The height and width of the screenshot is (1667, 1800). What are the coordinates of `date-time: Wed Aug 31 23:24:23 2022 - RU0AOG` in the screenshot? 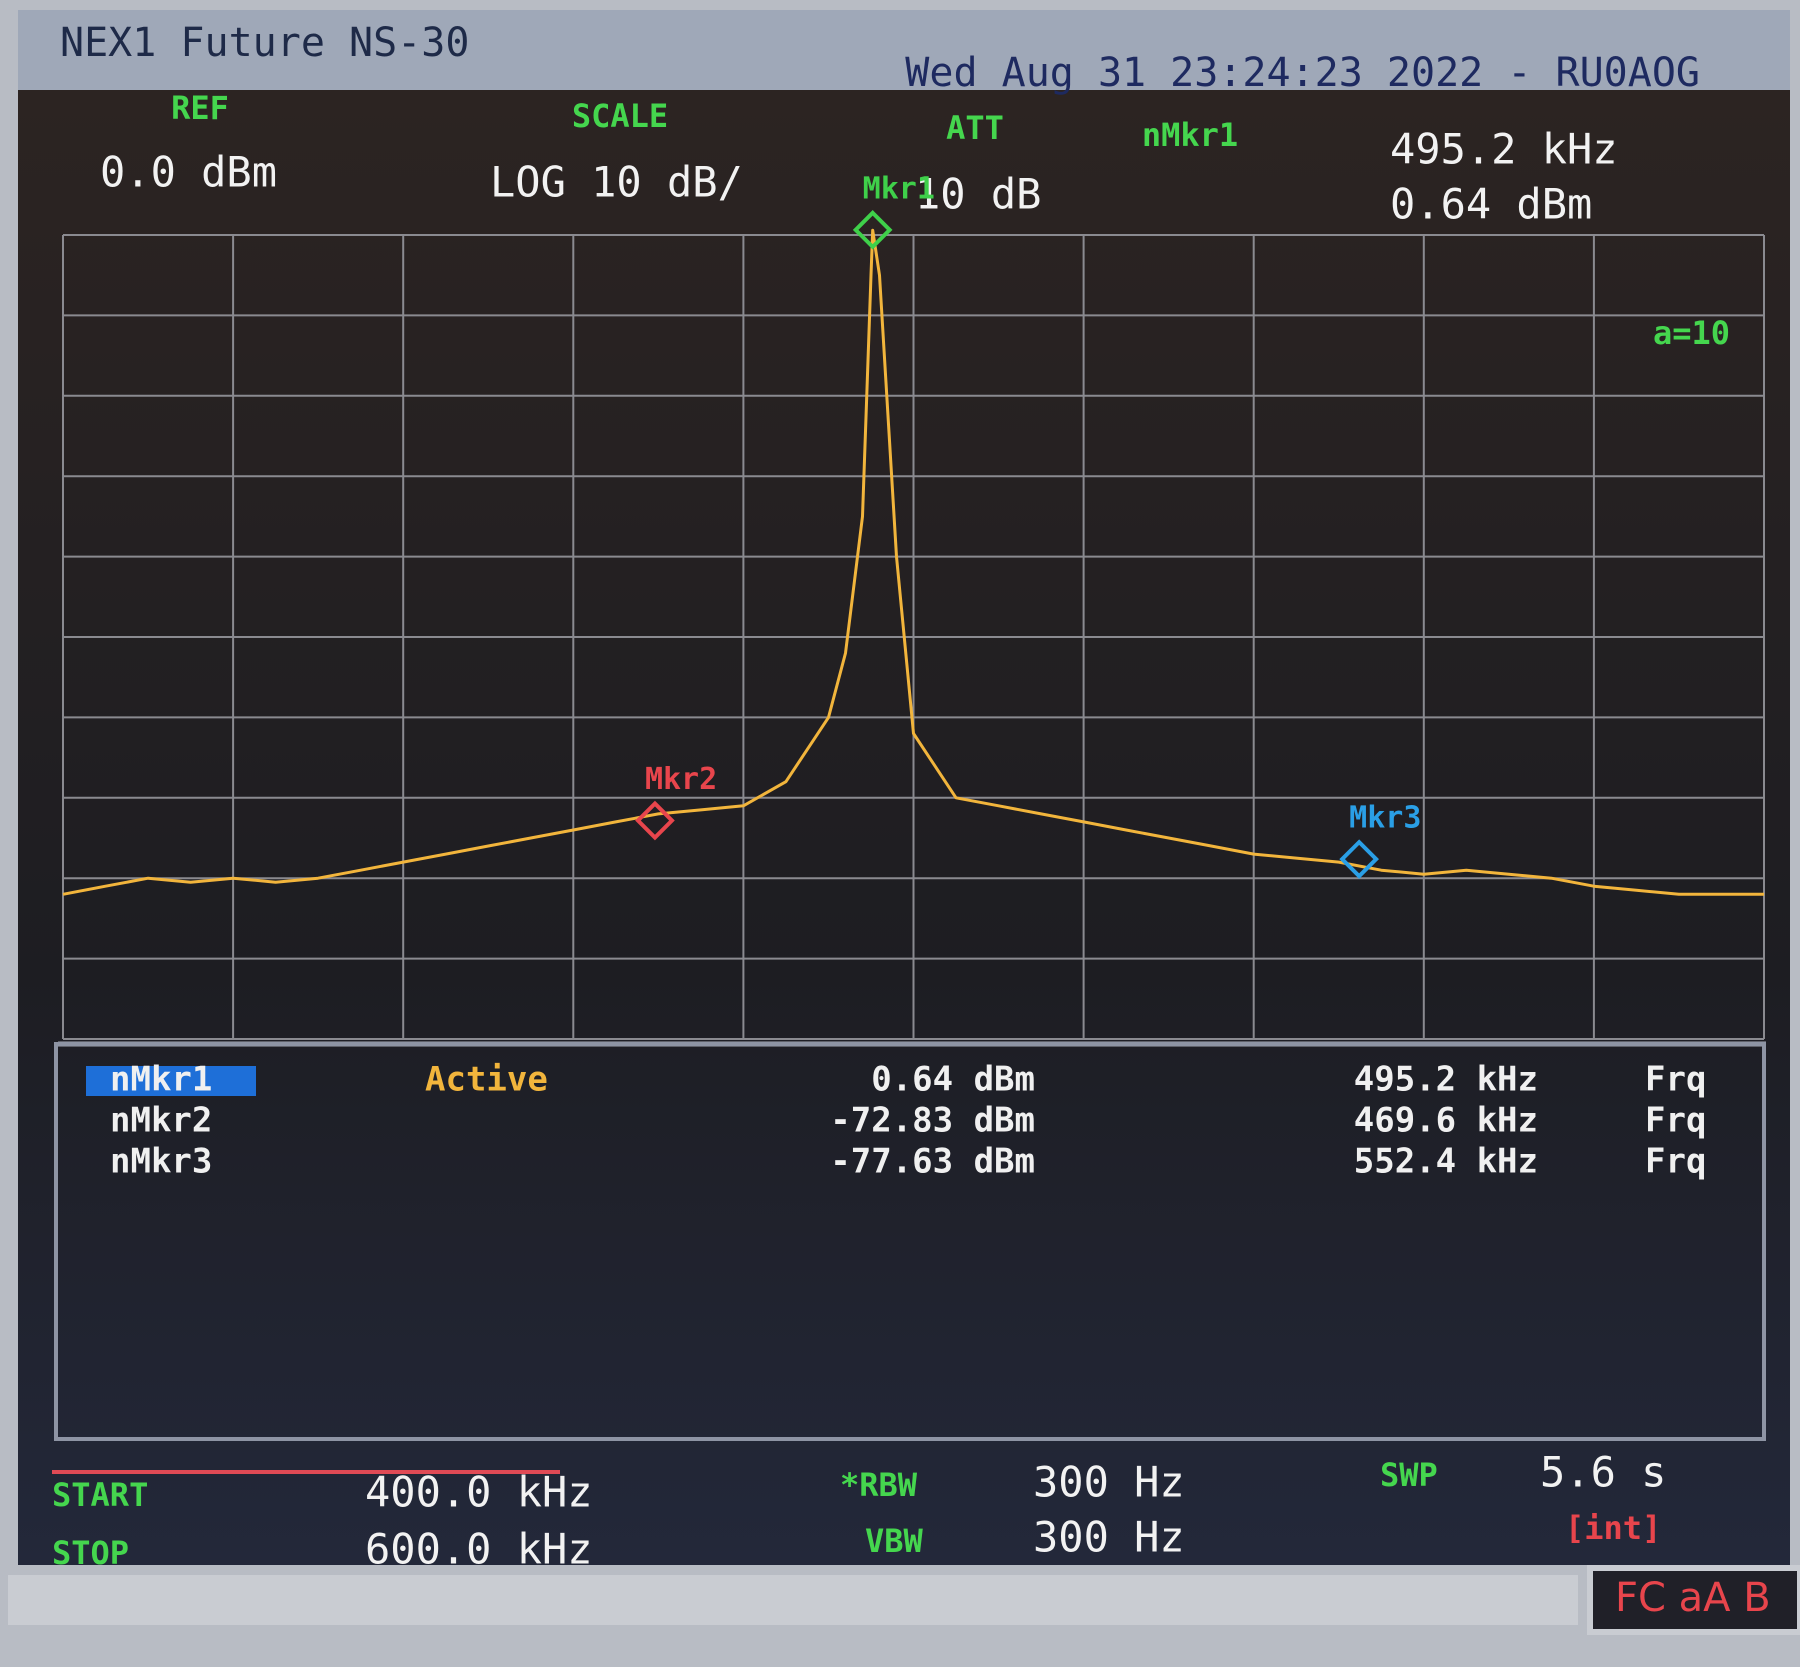 It's located at (1302, 73).